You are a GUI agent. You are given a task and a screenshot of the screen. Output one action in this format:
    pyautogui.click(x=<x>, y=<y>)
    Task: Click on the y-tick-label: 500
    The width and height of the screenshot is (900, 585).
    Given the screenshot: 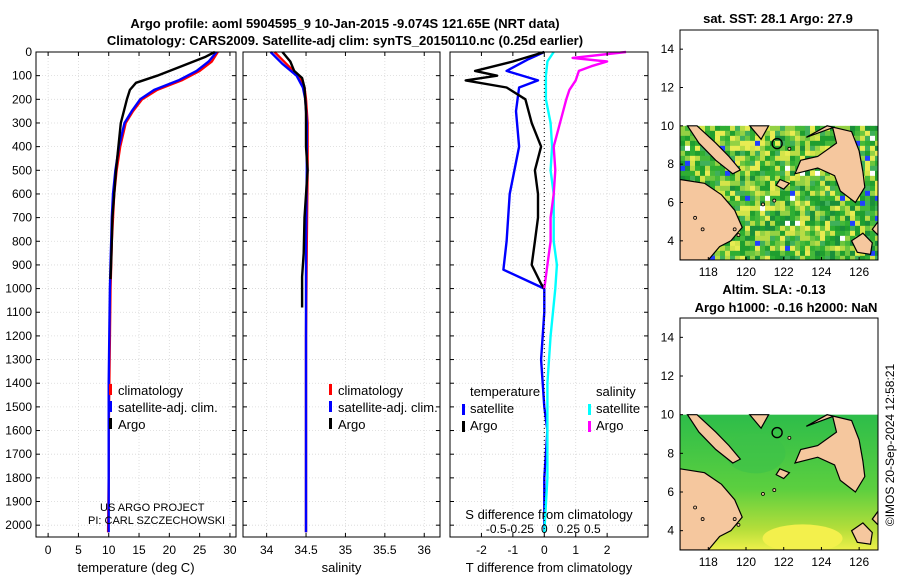 What is the action you would take?
    pyautogui.click(x=22, y=170)
    